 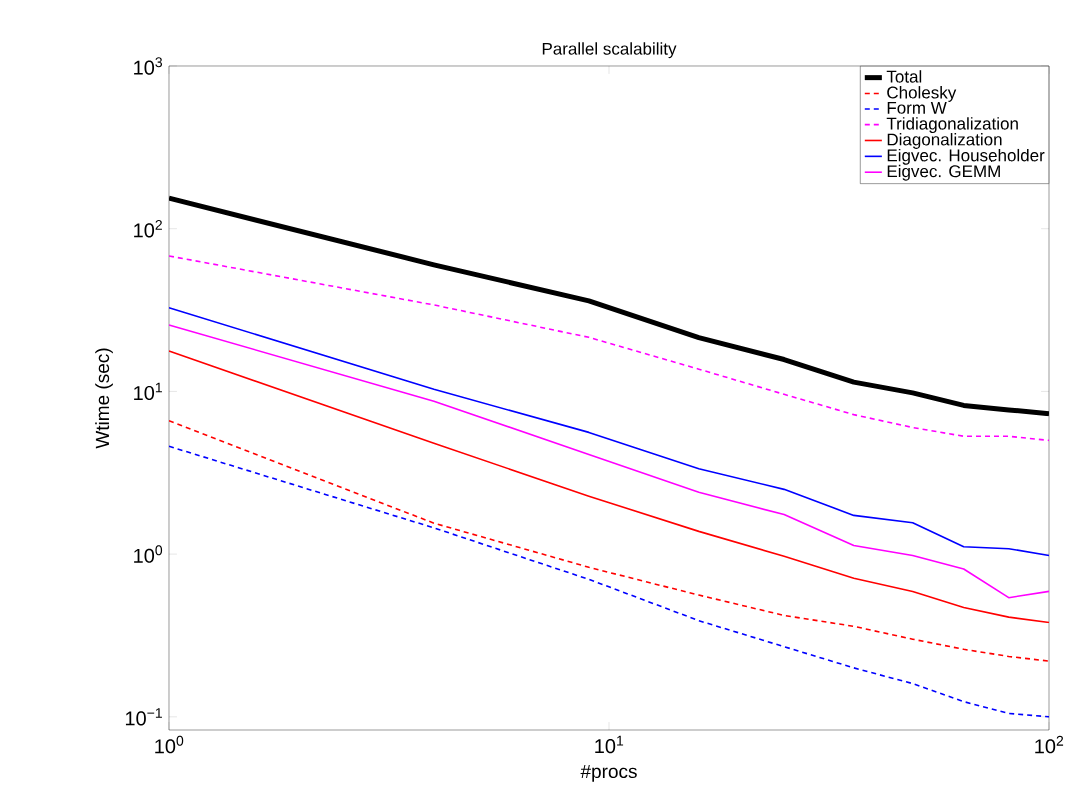 What do you see at coordinates (148, 228) in the screenshot?
I see `y-tick-label: 10$^{2}$` at bounding box center [148, 228].